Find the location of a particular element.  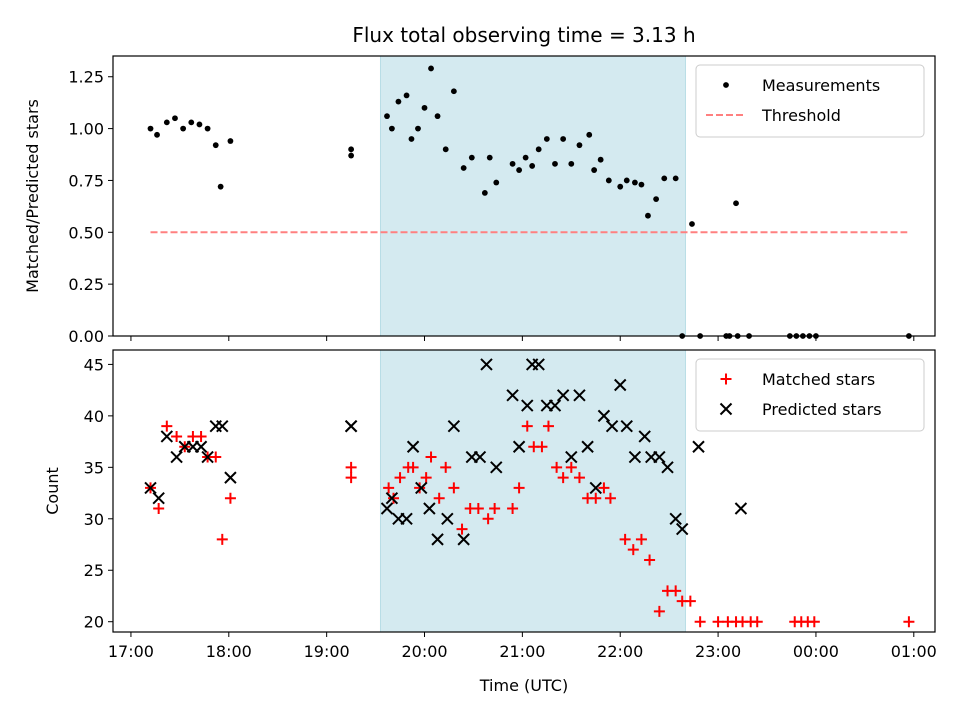

y-tick-label: 0.50 is located at coordinates (86, 232).